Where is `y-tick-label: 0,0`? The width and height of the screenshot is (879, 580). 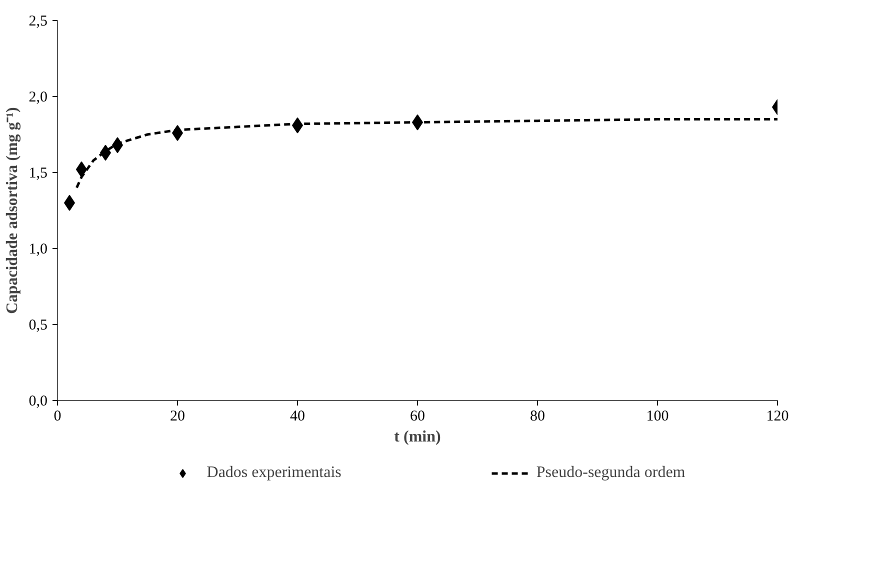
y-tick-label: 0,0 is located at coordinates (38, 402).